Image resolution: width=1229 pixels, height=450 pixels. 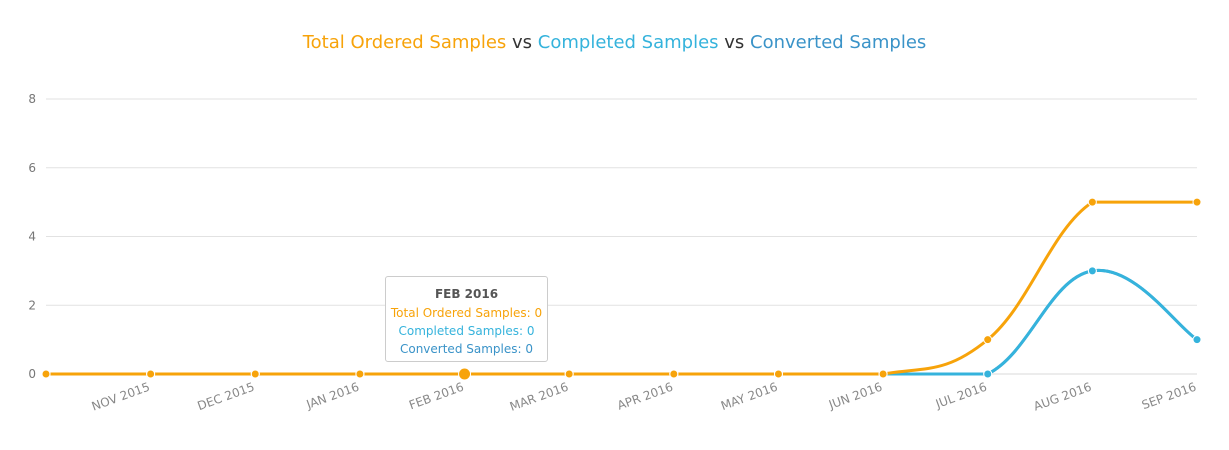 I want to click on y-tick-label: 2, so click(x=32, y=305).